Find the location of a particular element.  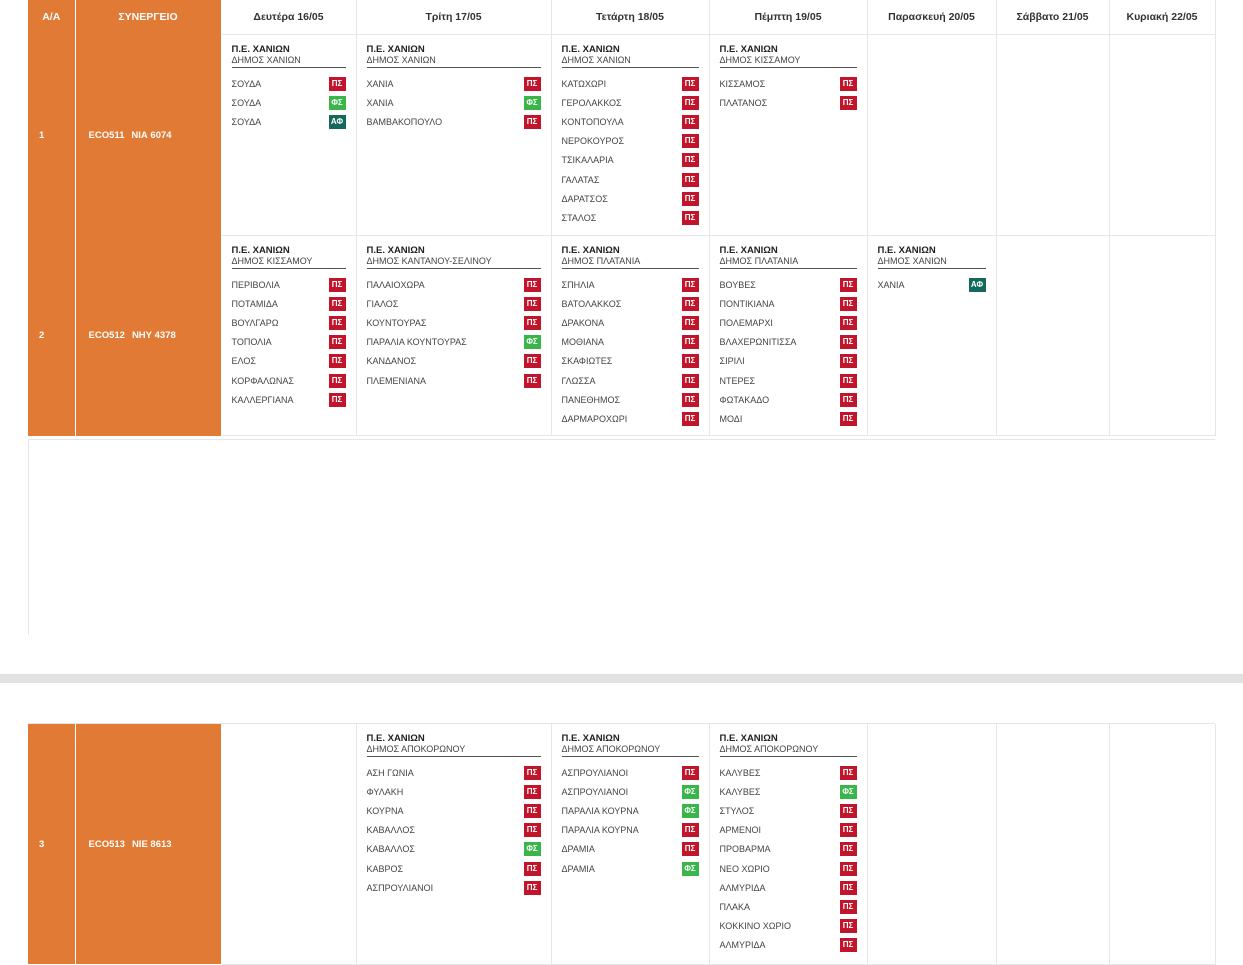

municipality-label: ΔΗΜΟΣ ΧΑΝΙΩΝ is located at coordinates (453, 61).